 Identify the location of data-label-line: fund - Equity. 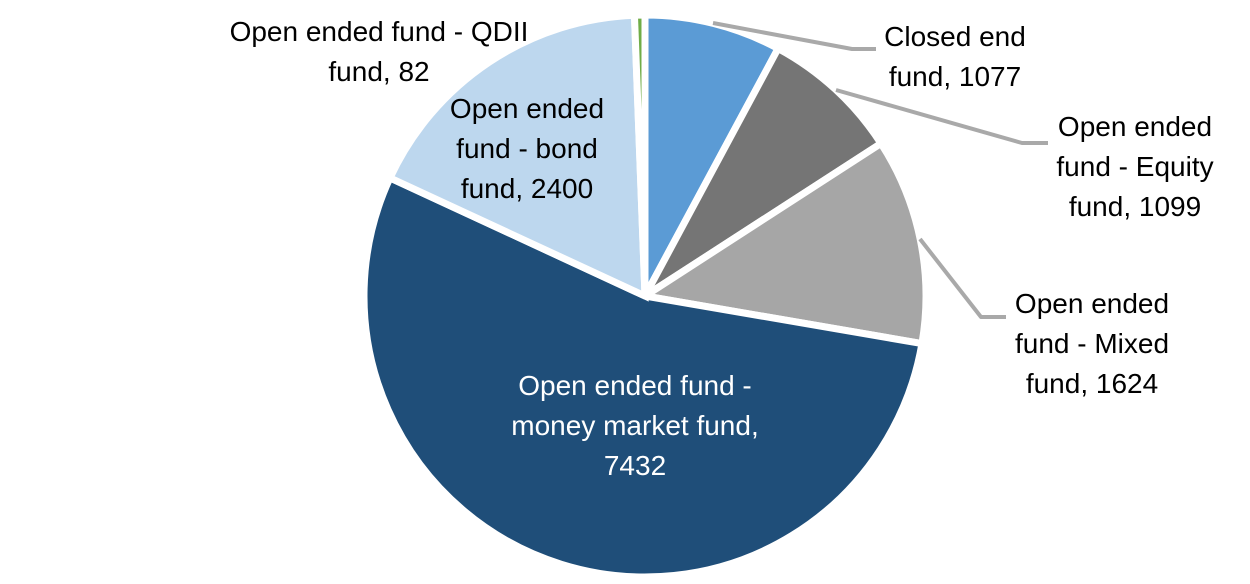
(1135, 166).